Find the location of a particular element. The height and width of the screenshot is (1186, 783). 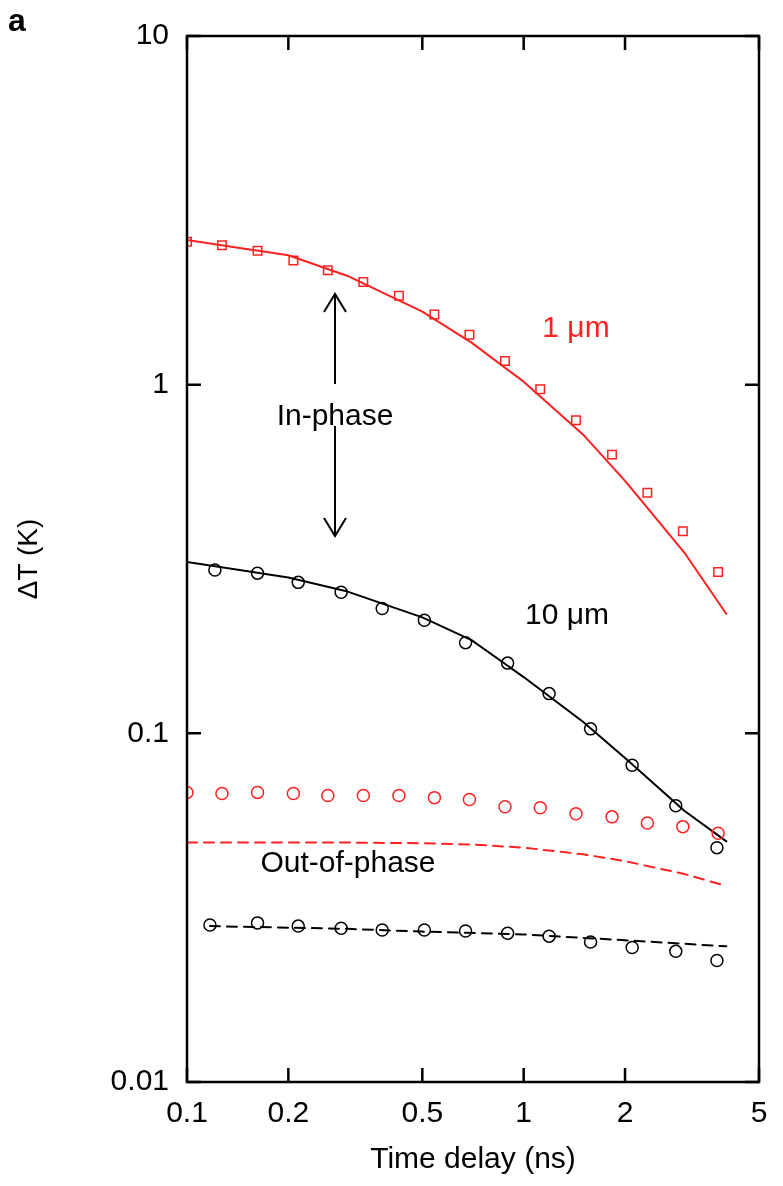

y-tick-label: 10 is located at coordinates (152, 34).